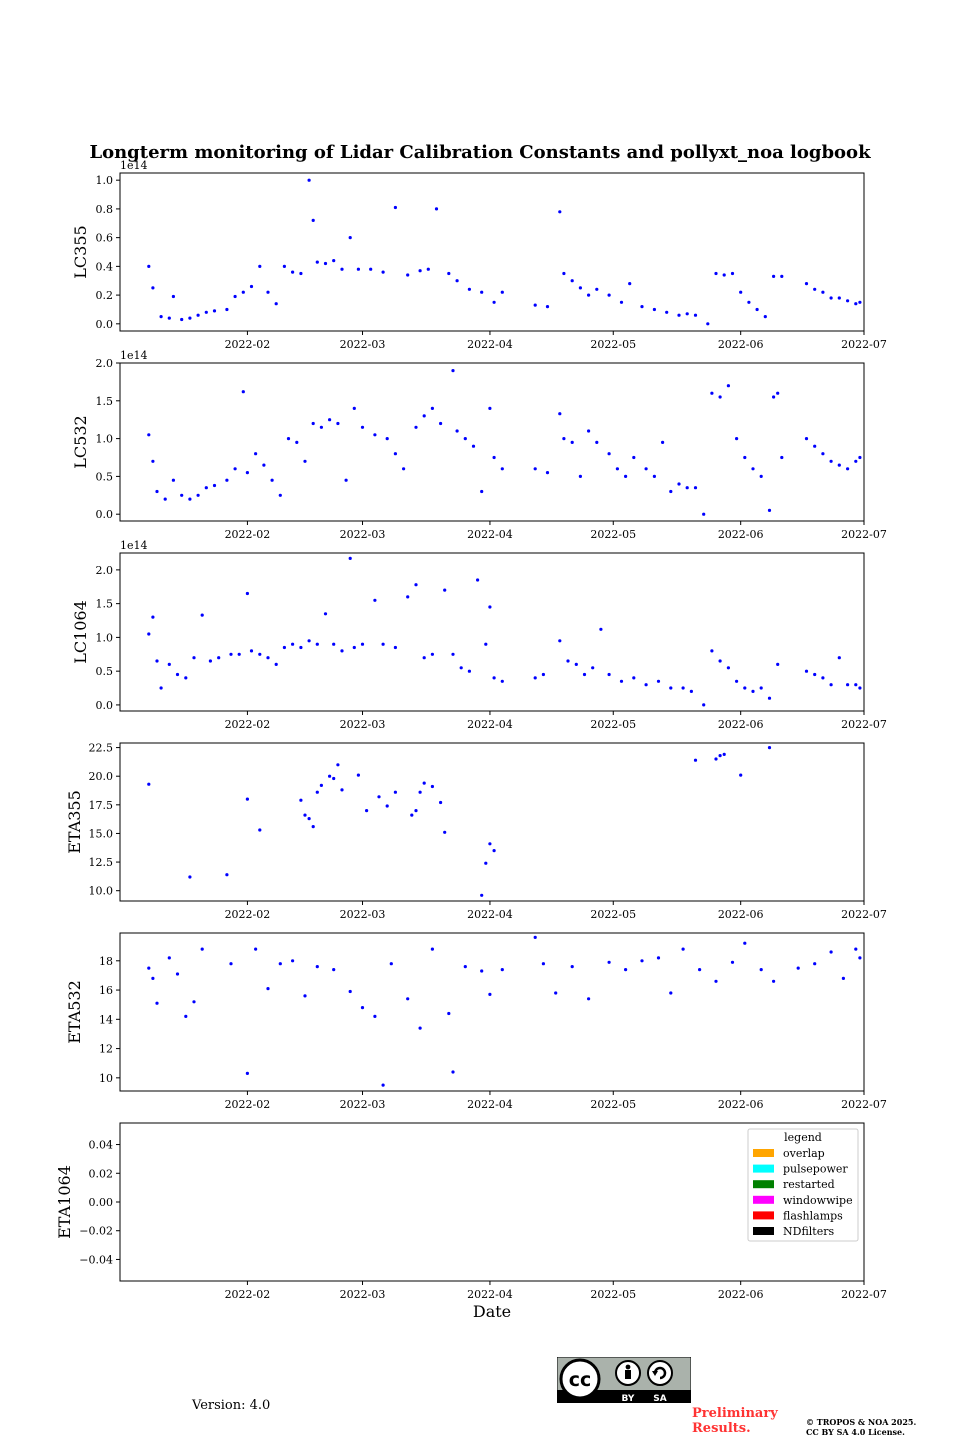 The width and height of the screenshot is (960, 1440). Describe the element at coordinates (580, 1380) in the screenshot. I see `cc-icon: cc` at that location.